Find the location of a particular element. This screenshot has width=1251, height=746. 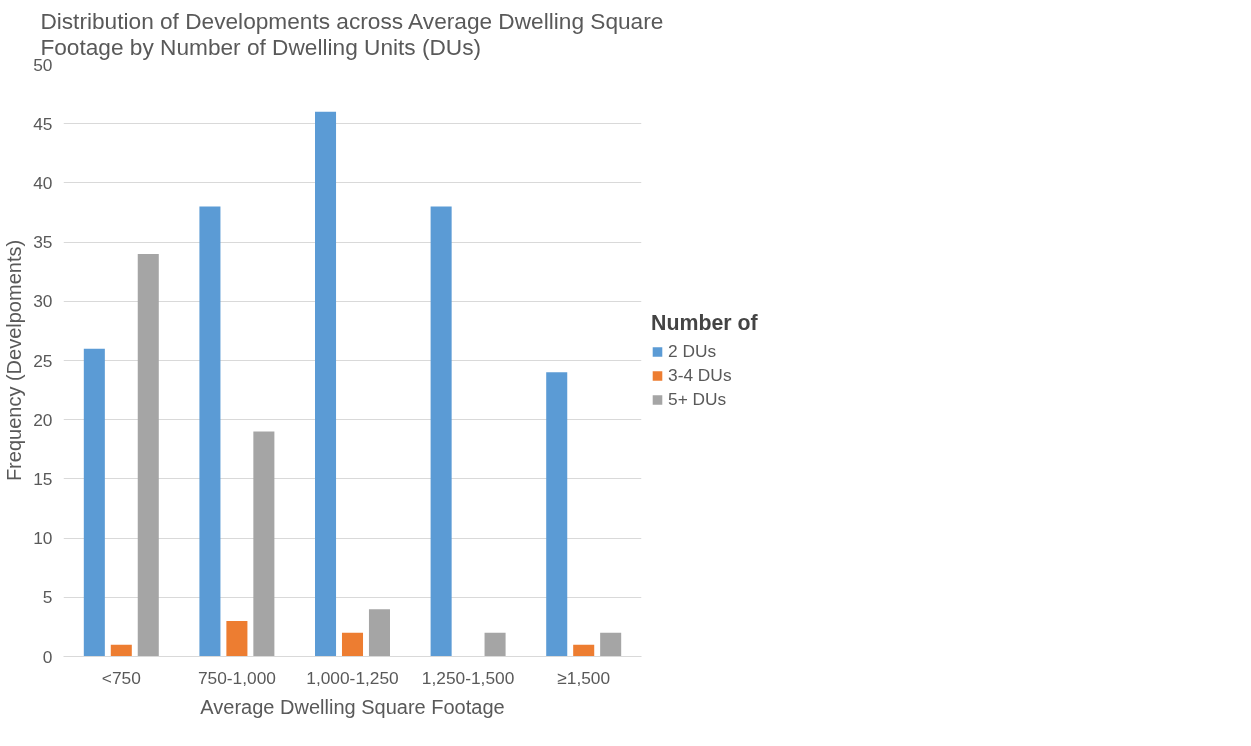

y-tick-label: 30 is located at coordinates (43, 301).